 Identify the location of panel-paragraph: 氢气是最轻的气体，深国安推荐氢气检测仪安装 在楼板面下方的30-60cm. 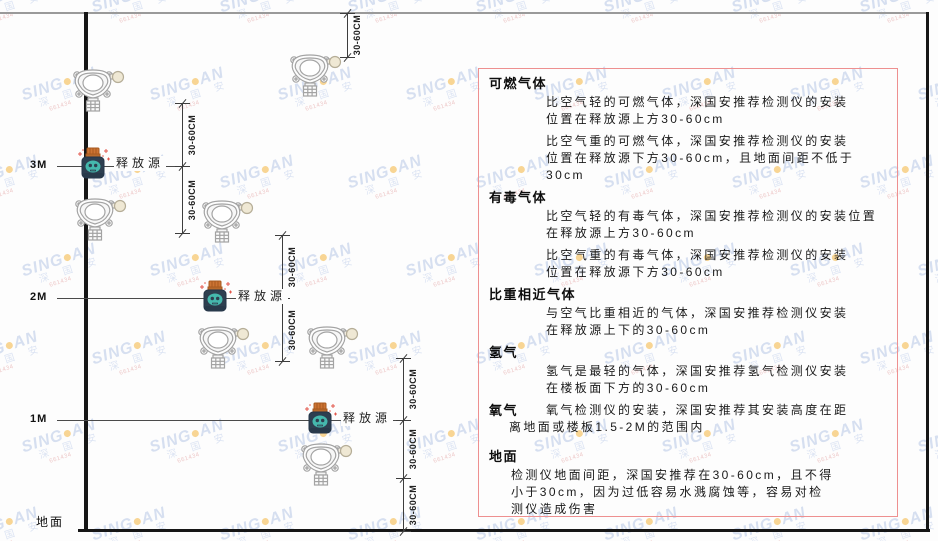
(716, 380).